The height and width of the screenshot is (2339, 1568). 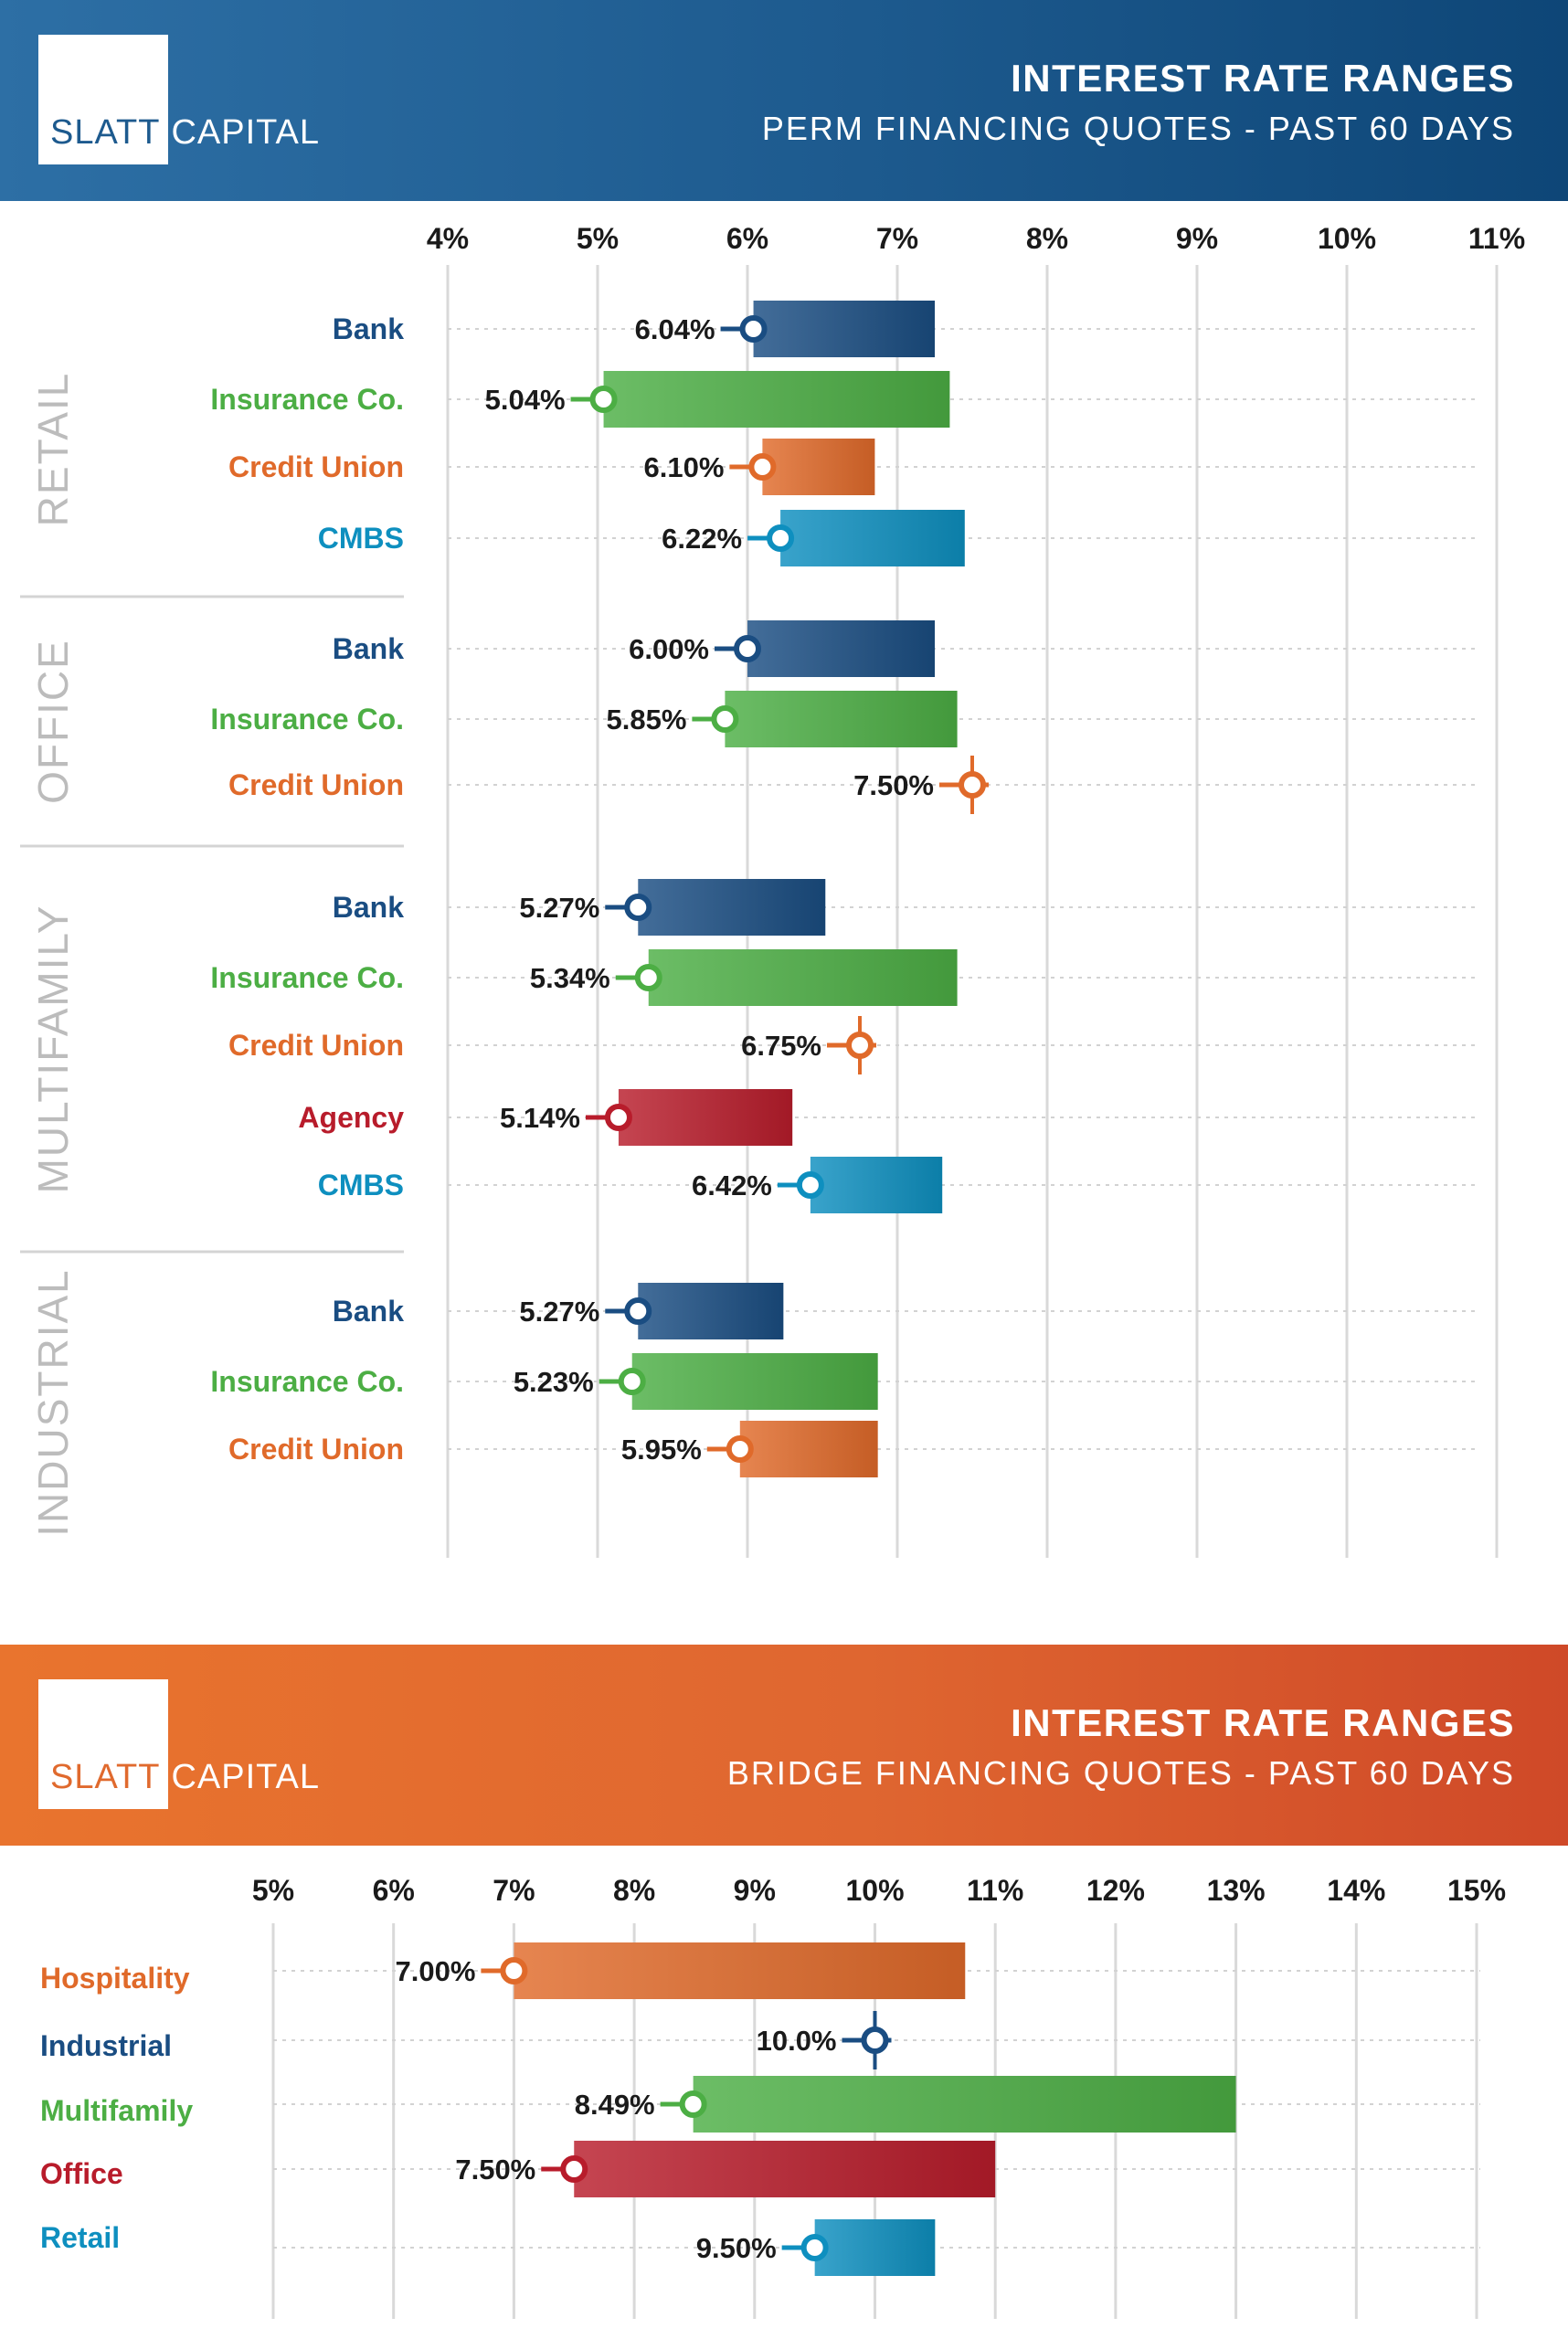 I want to click on group-label-multifamily: MULTIFAMILY, so click(x=53, y=1049).